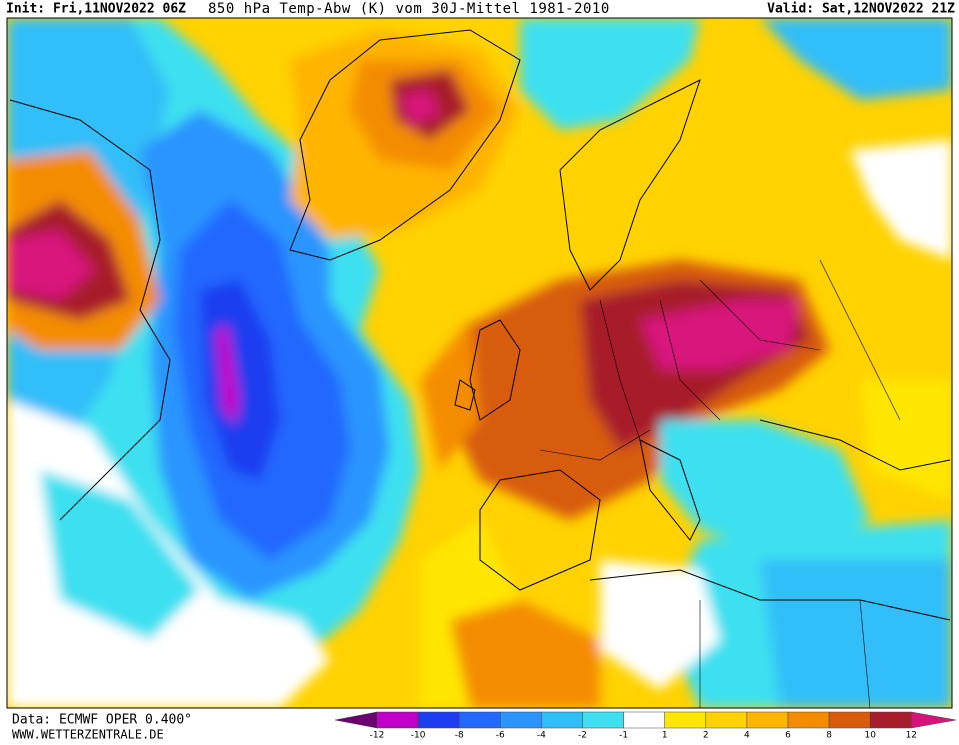 This screenshot has height=745, width=959. What do you see at coordinates (747, 736) in the screenshot?
I see `colorbar-label: 4` at bounding box center [747, 736].